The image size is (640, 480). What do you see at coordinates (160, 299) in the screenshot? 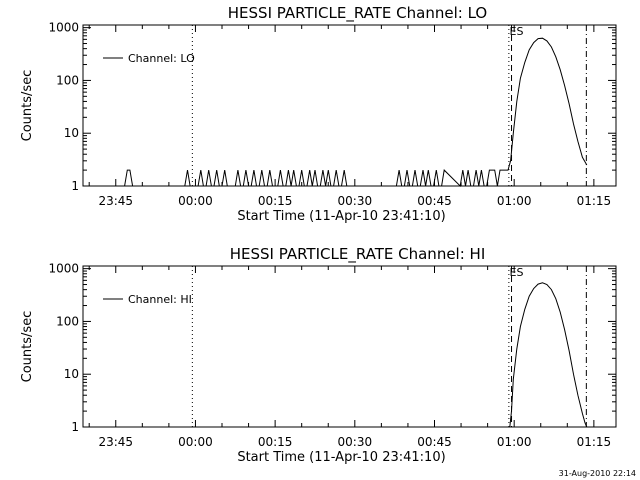
I see `legend-label: Channel: HI` at bounding box center [160, 299].